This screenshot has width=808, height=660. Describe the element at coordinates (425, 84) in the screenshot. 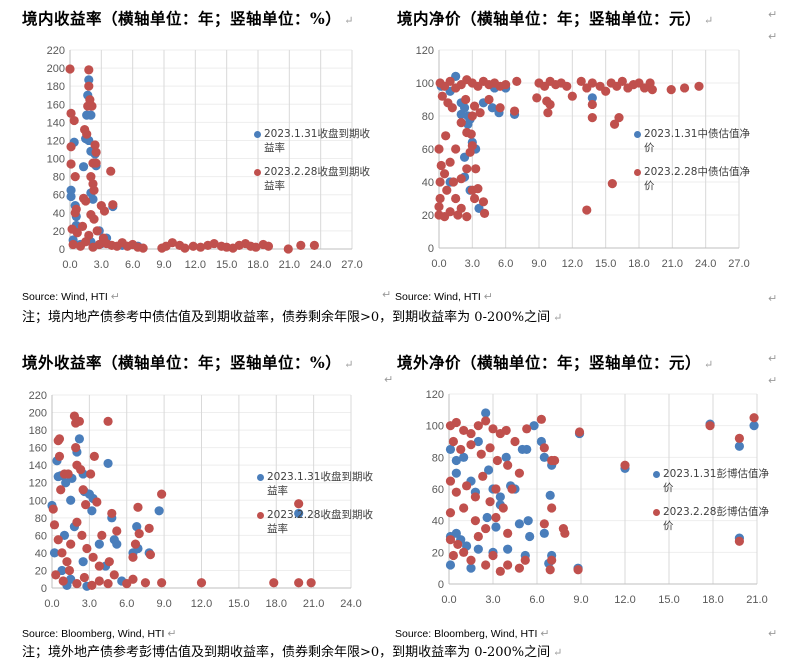

I see `y-tick-label: 100` at that location.